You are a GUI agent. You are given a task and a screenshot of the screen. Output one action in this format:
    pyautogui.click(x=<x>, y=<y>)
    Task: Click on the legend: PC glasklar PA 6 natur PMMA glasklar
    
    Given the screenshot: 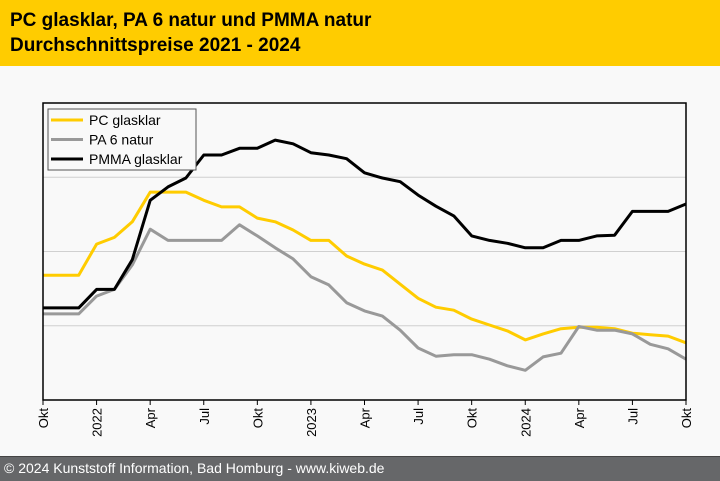 What is the action you would take?
    pyautogui.click(x=122, y=139)
    